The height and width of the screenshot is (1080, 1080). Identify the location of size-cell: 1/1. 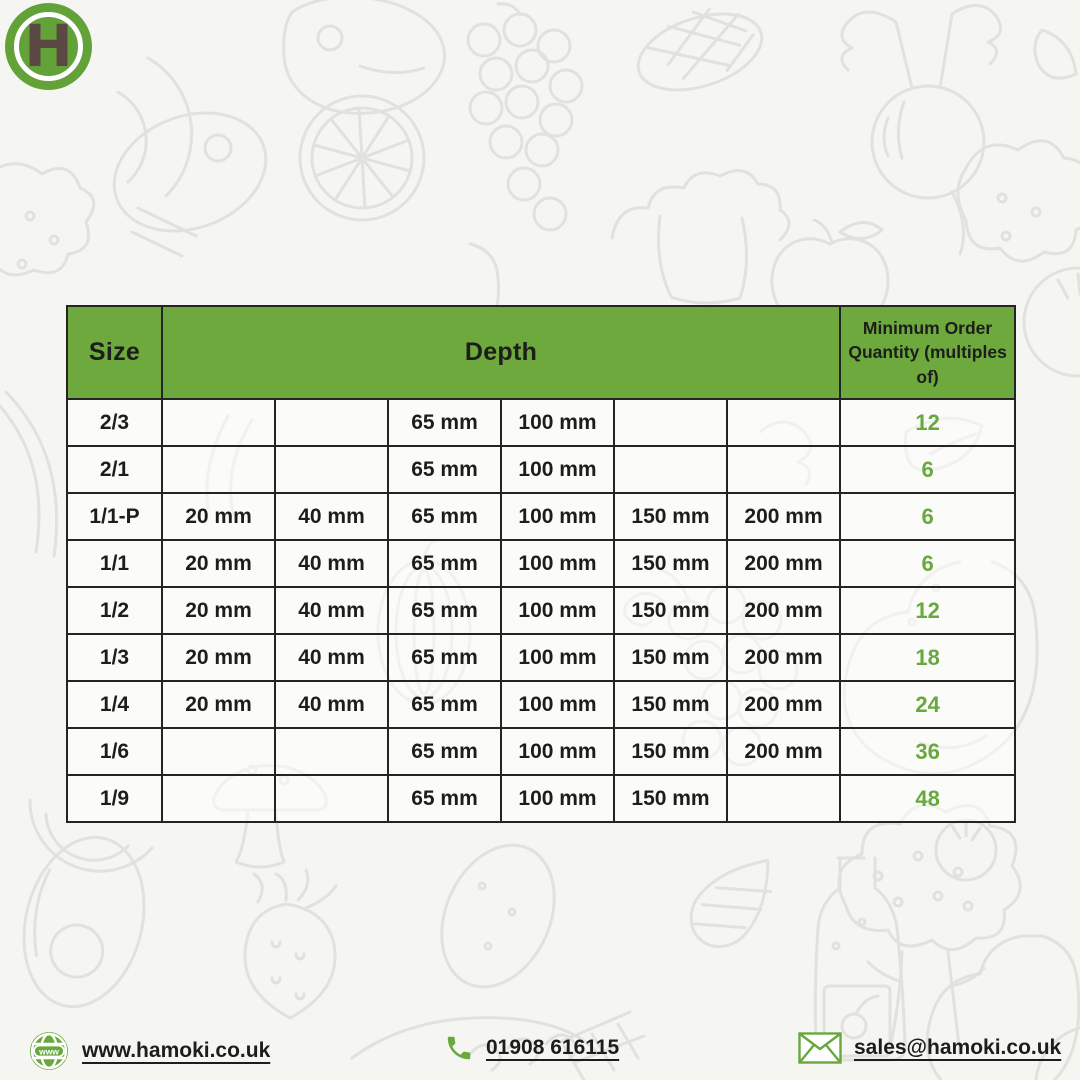
(114, 563).